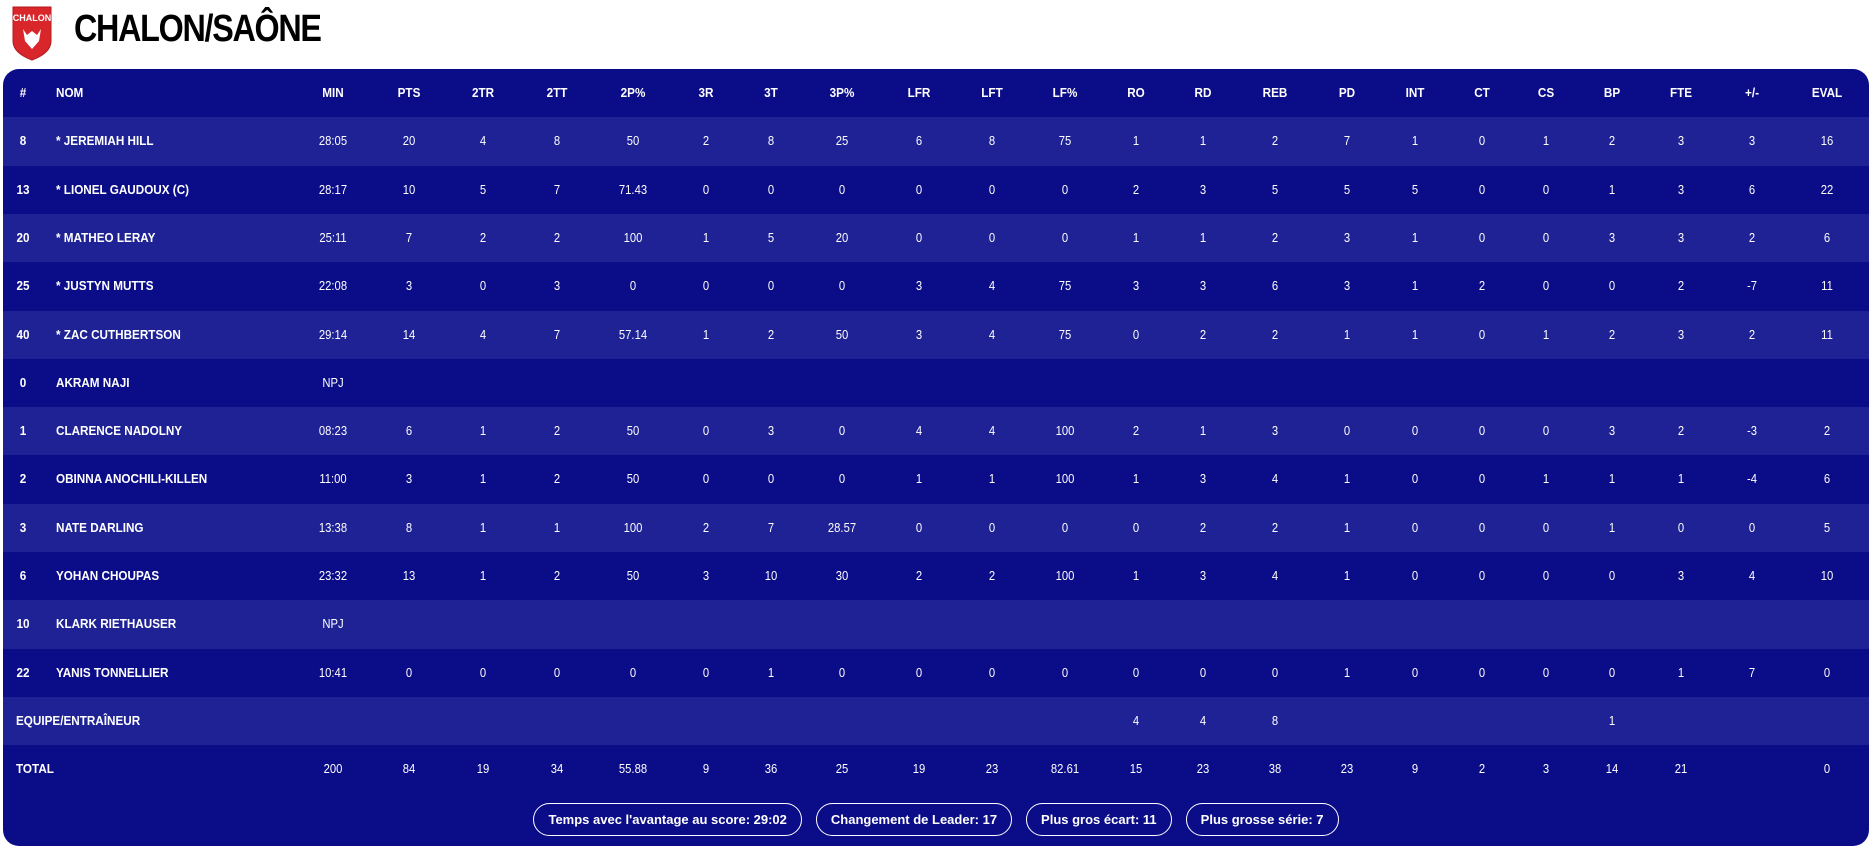 The width and height of the screenshot is (1874, 849). What do you see at coordinates (770, 92) in the screenshot?
I see `column-header: 3T` at bounding box center [770, 92].